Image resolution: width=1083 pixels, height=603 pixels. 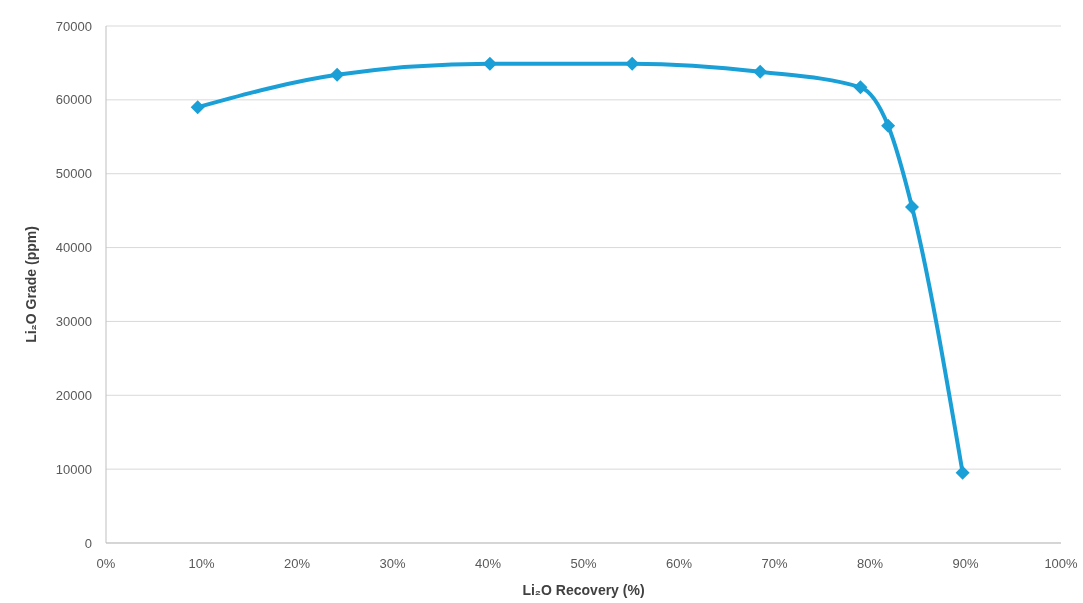 I want to click on y-axis-title: Li₂O Grade (ppm), so click(x=31, y=284).